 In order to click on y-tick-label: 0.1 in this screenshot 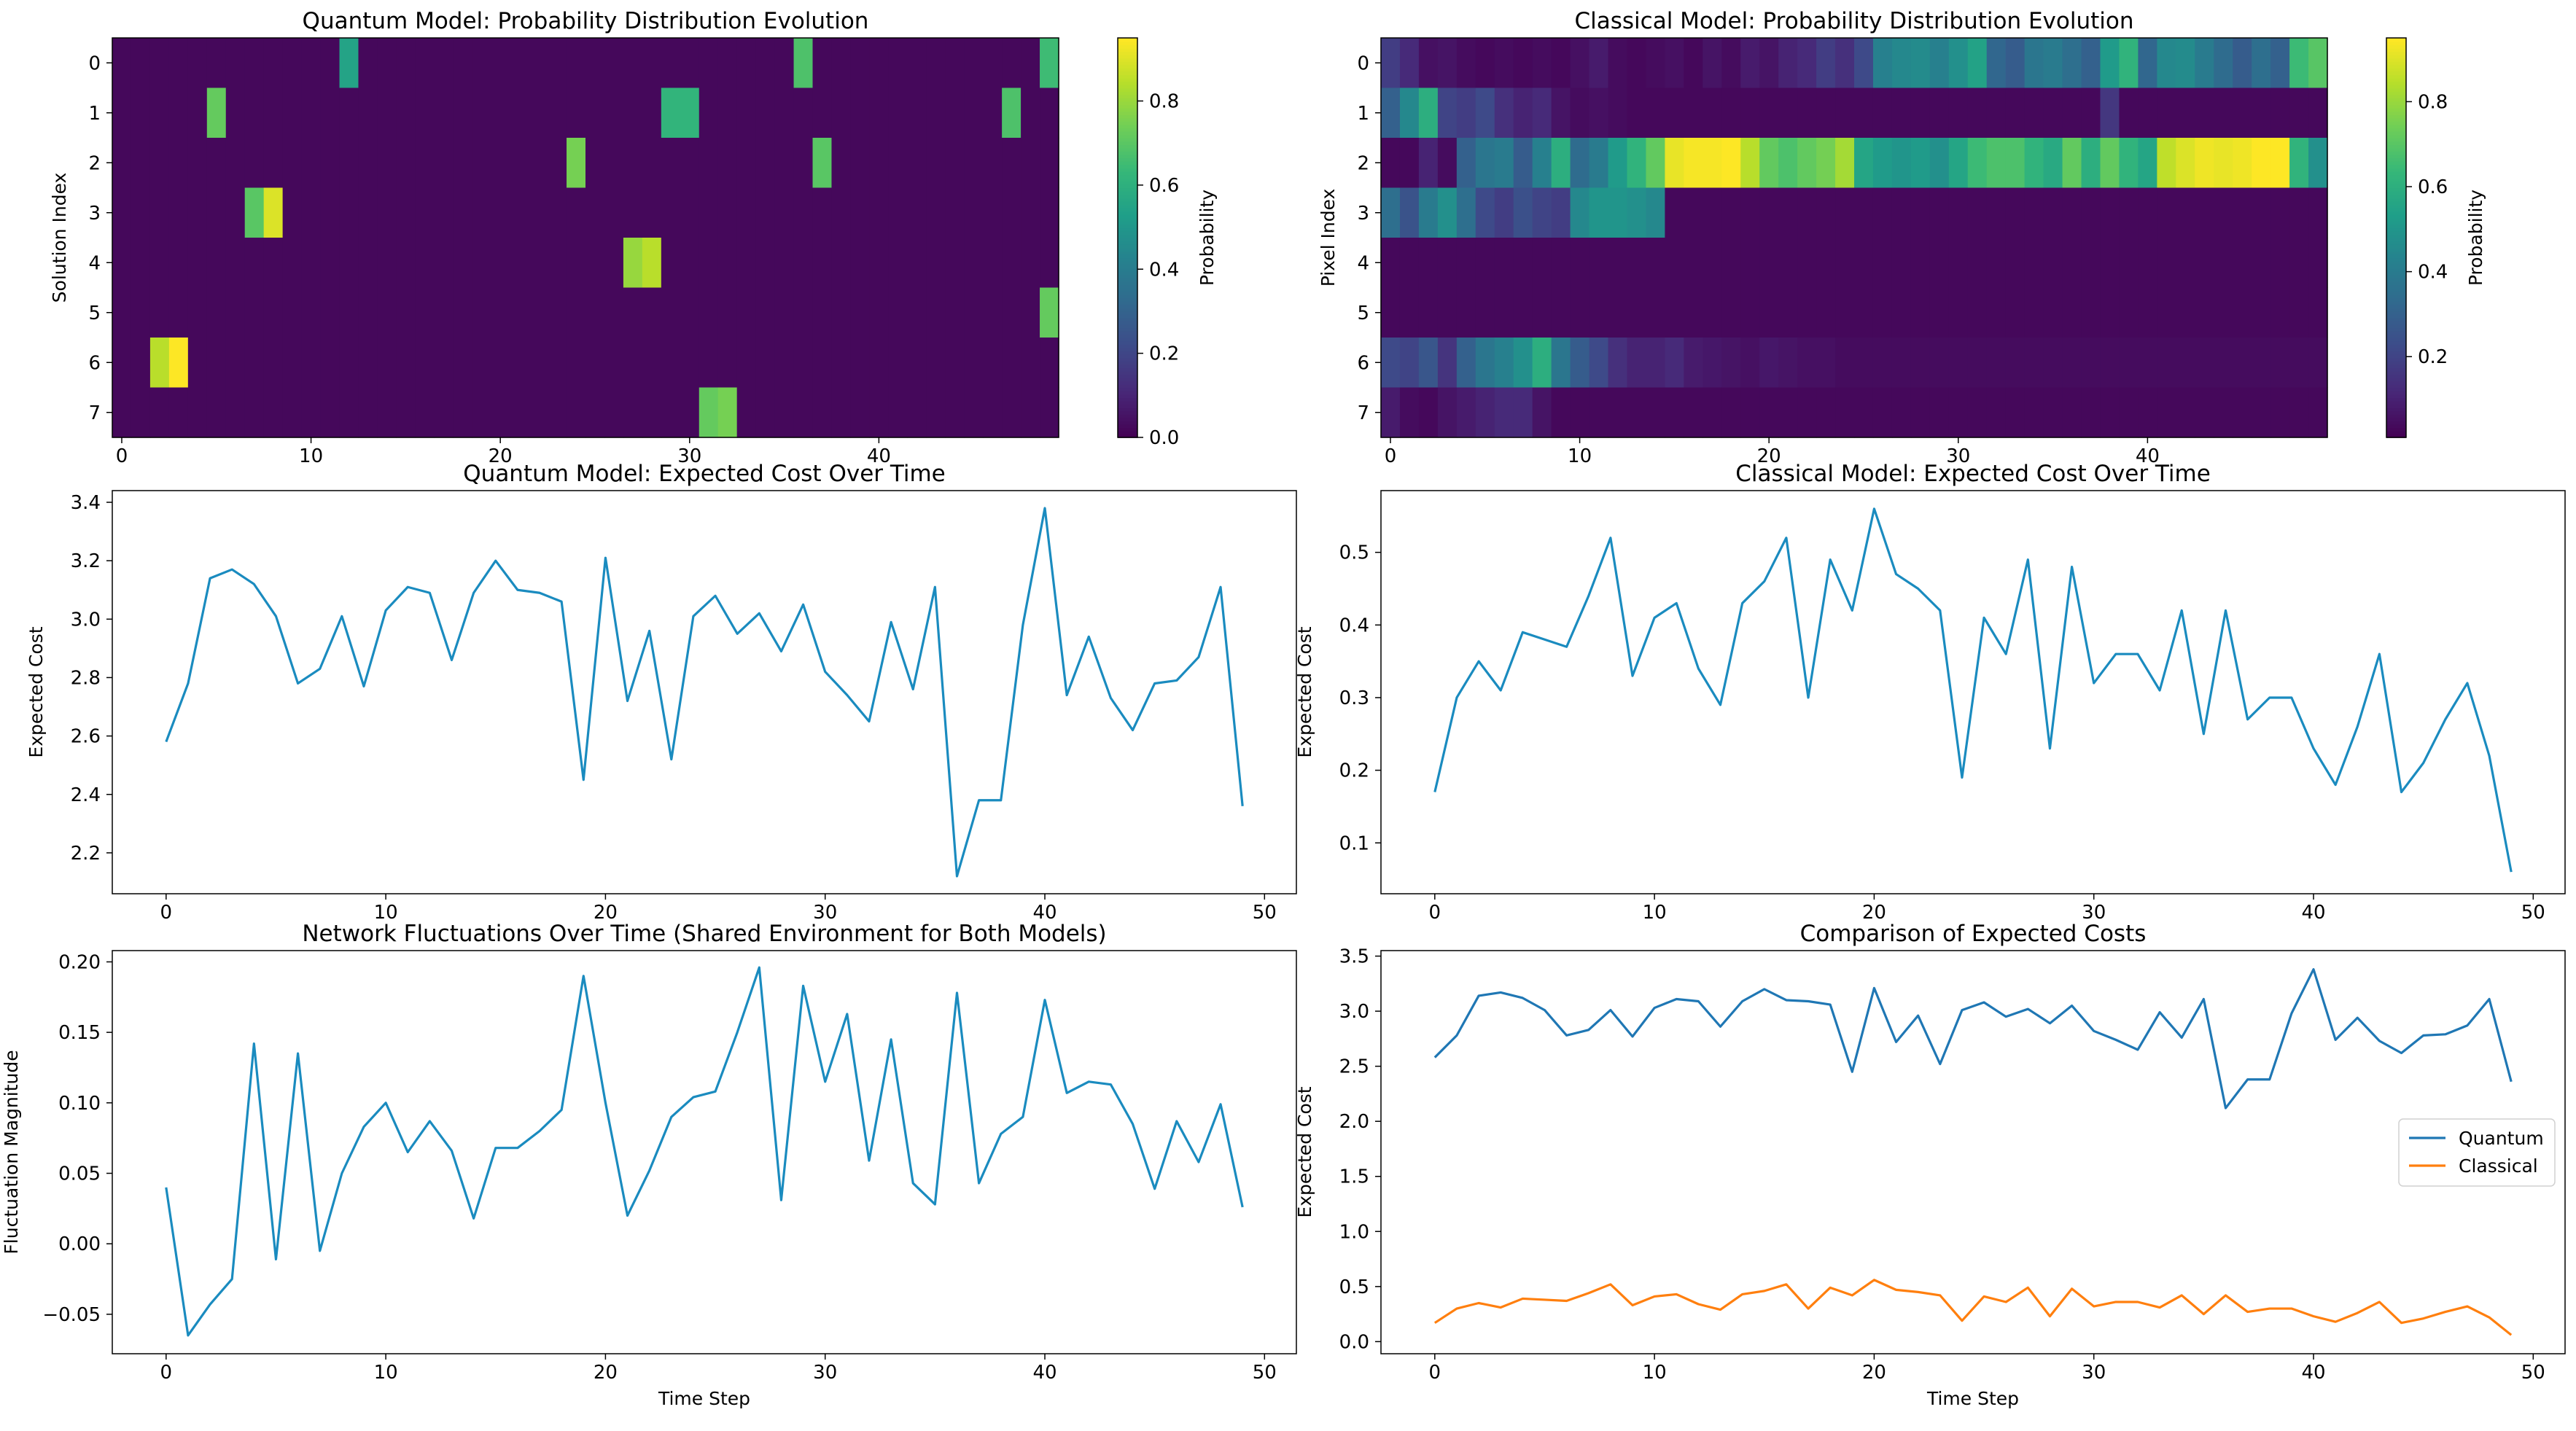, I will do `click(1354, 843)`.